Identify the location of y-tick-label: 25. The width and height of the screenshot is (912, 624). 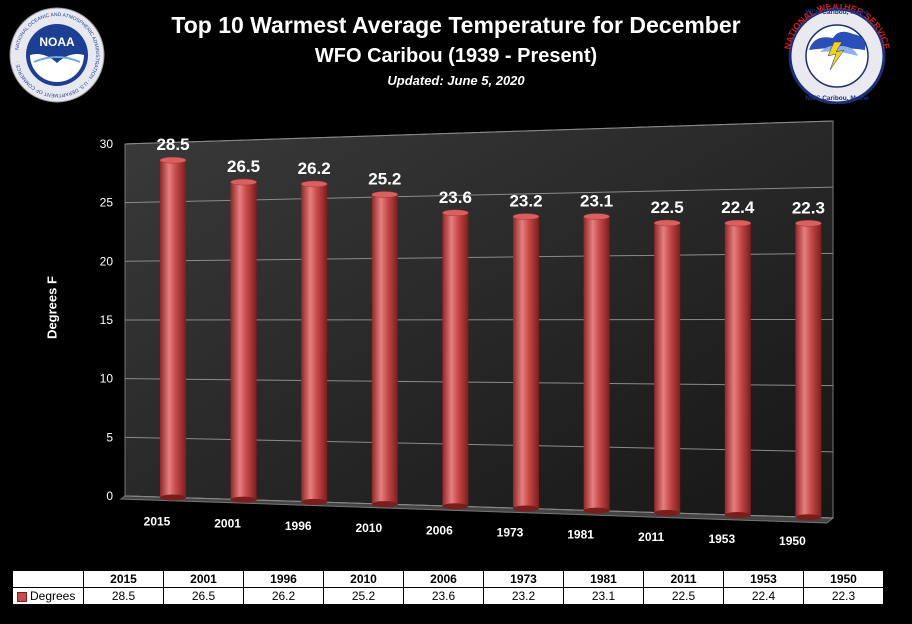
(107, 203).